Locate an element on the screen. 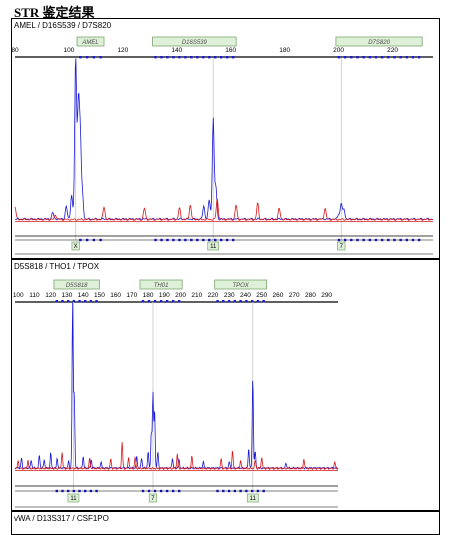 This screenshot has height=535, width=452. x-tick-label: 230 is located at coordinates (229, 295).